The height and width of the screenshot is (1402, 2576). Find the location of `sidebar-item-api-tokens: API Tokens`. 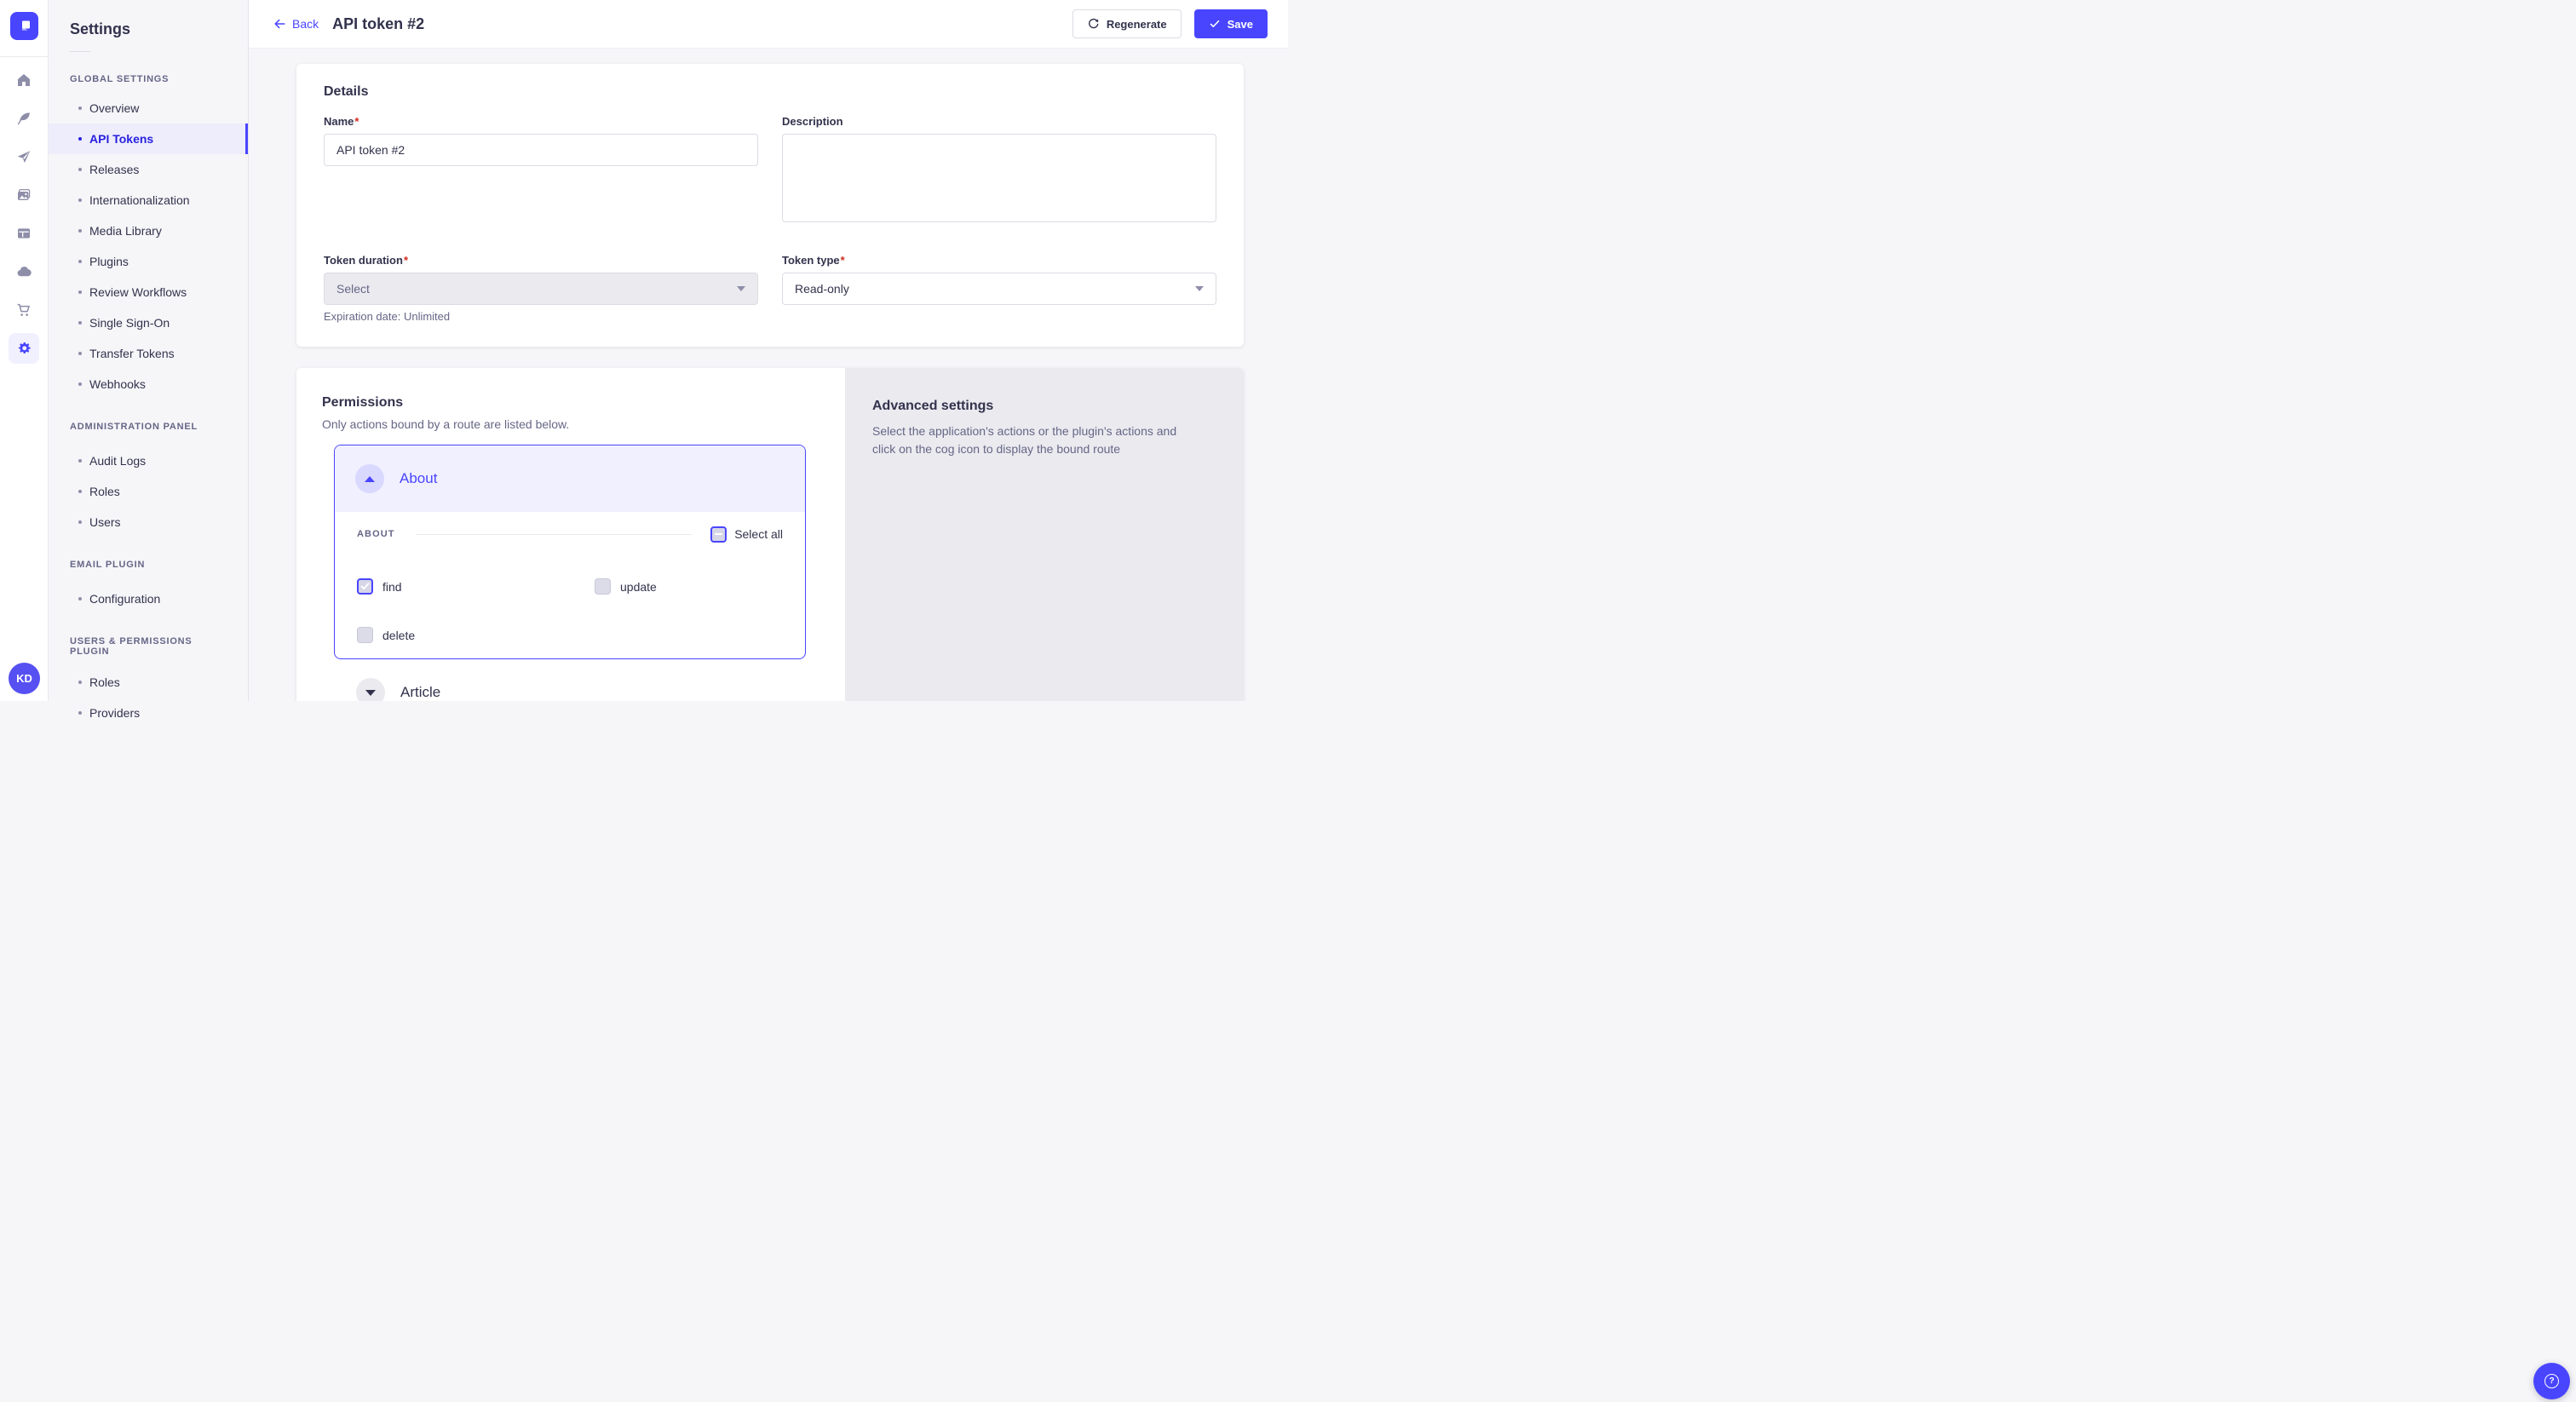

sidebar-item-api-tokens: API Tokens is located at coordinates (148, 139).